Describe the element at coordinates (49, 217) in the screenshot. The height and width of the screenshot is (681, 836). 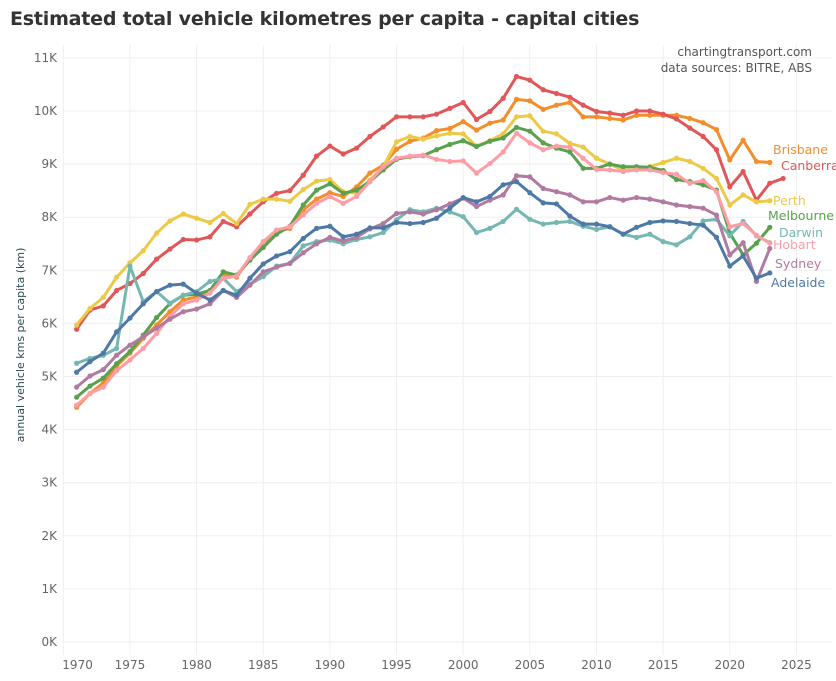
I see `y-tick-label: 8K` at that location.